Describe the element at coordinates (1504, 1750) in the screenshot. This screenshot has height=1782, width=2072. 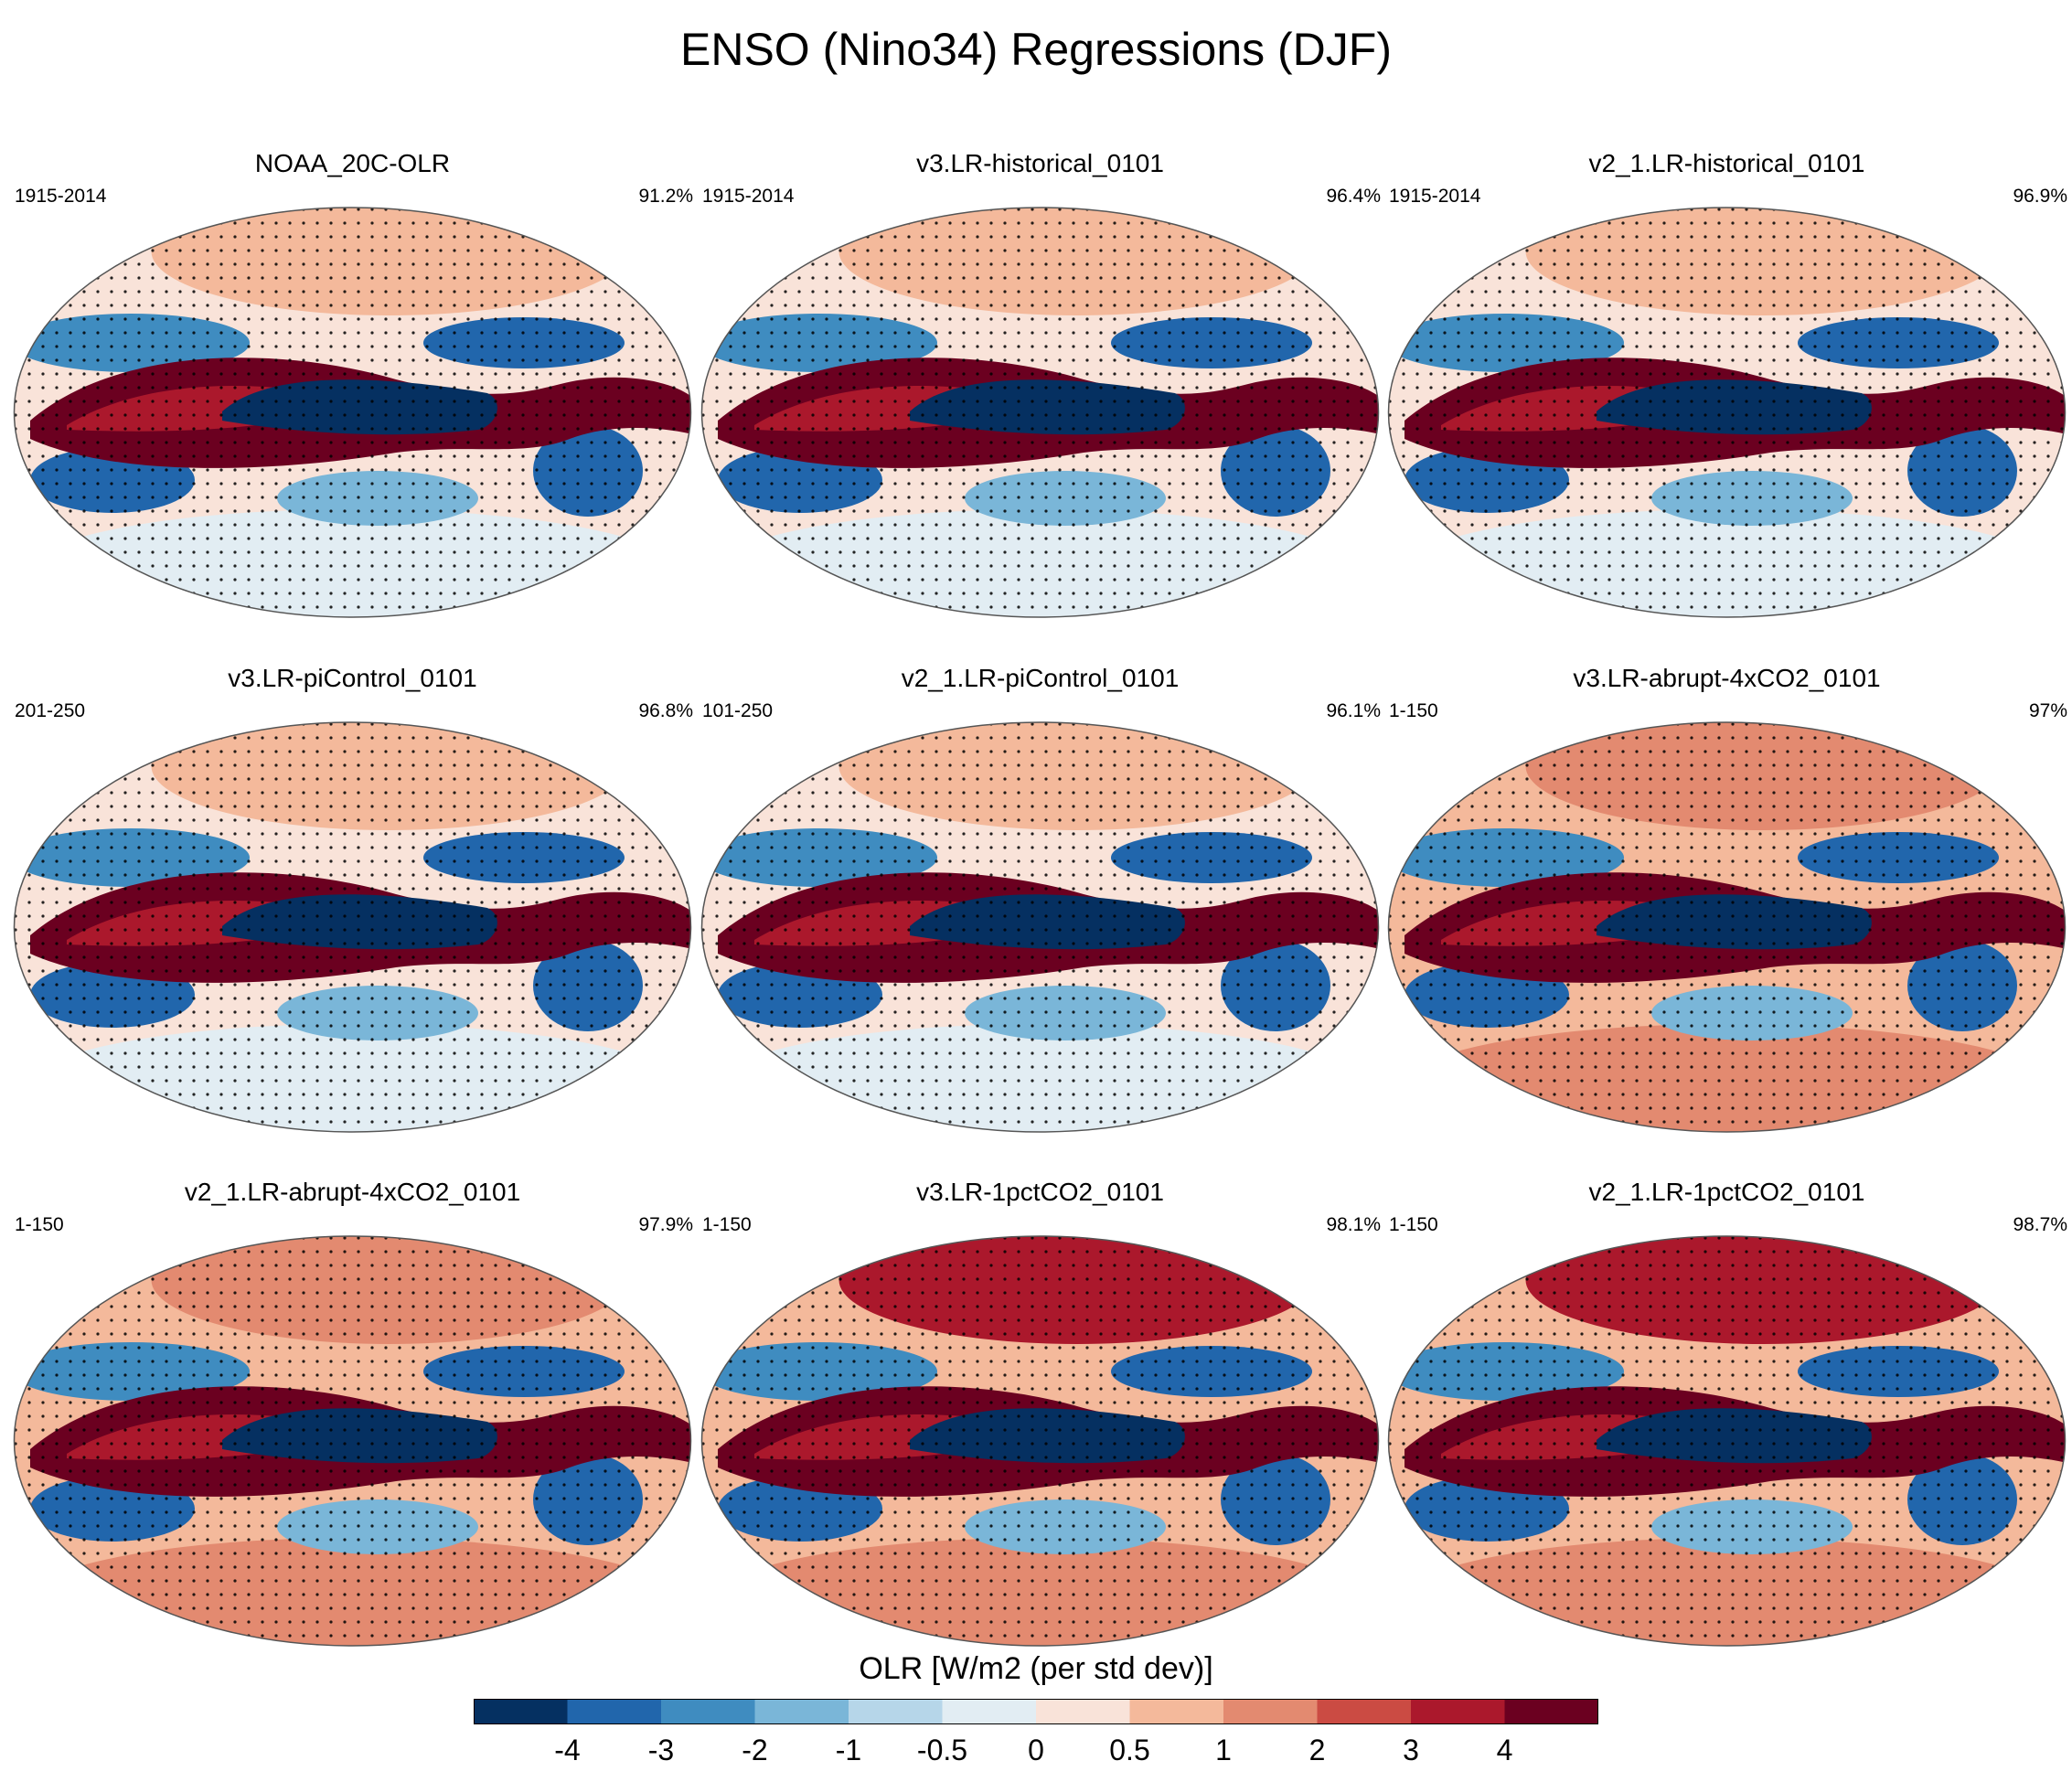
I see `colorbar-tick-label: 4` at that location.